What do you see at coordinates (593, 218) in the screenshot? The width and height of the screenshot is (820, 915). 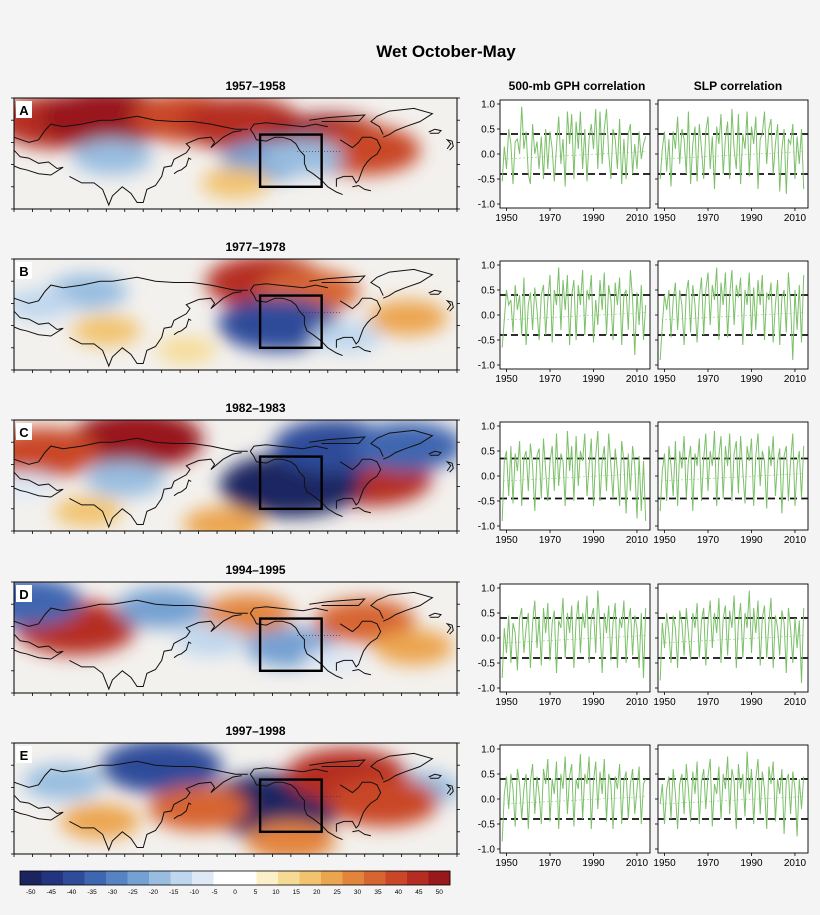 I see `x-tick-label: 1990` at bounding box center [593, 218].